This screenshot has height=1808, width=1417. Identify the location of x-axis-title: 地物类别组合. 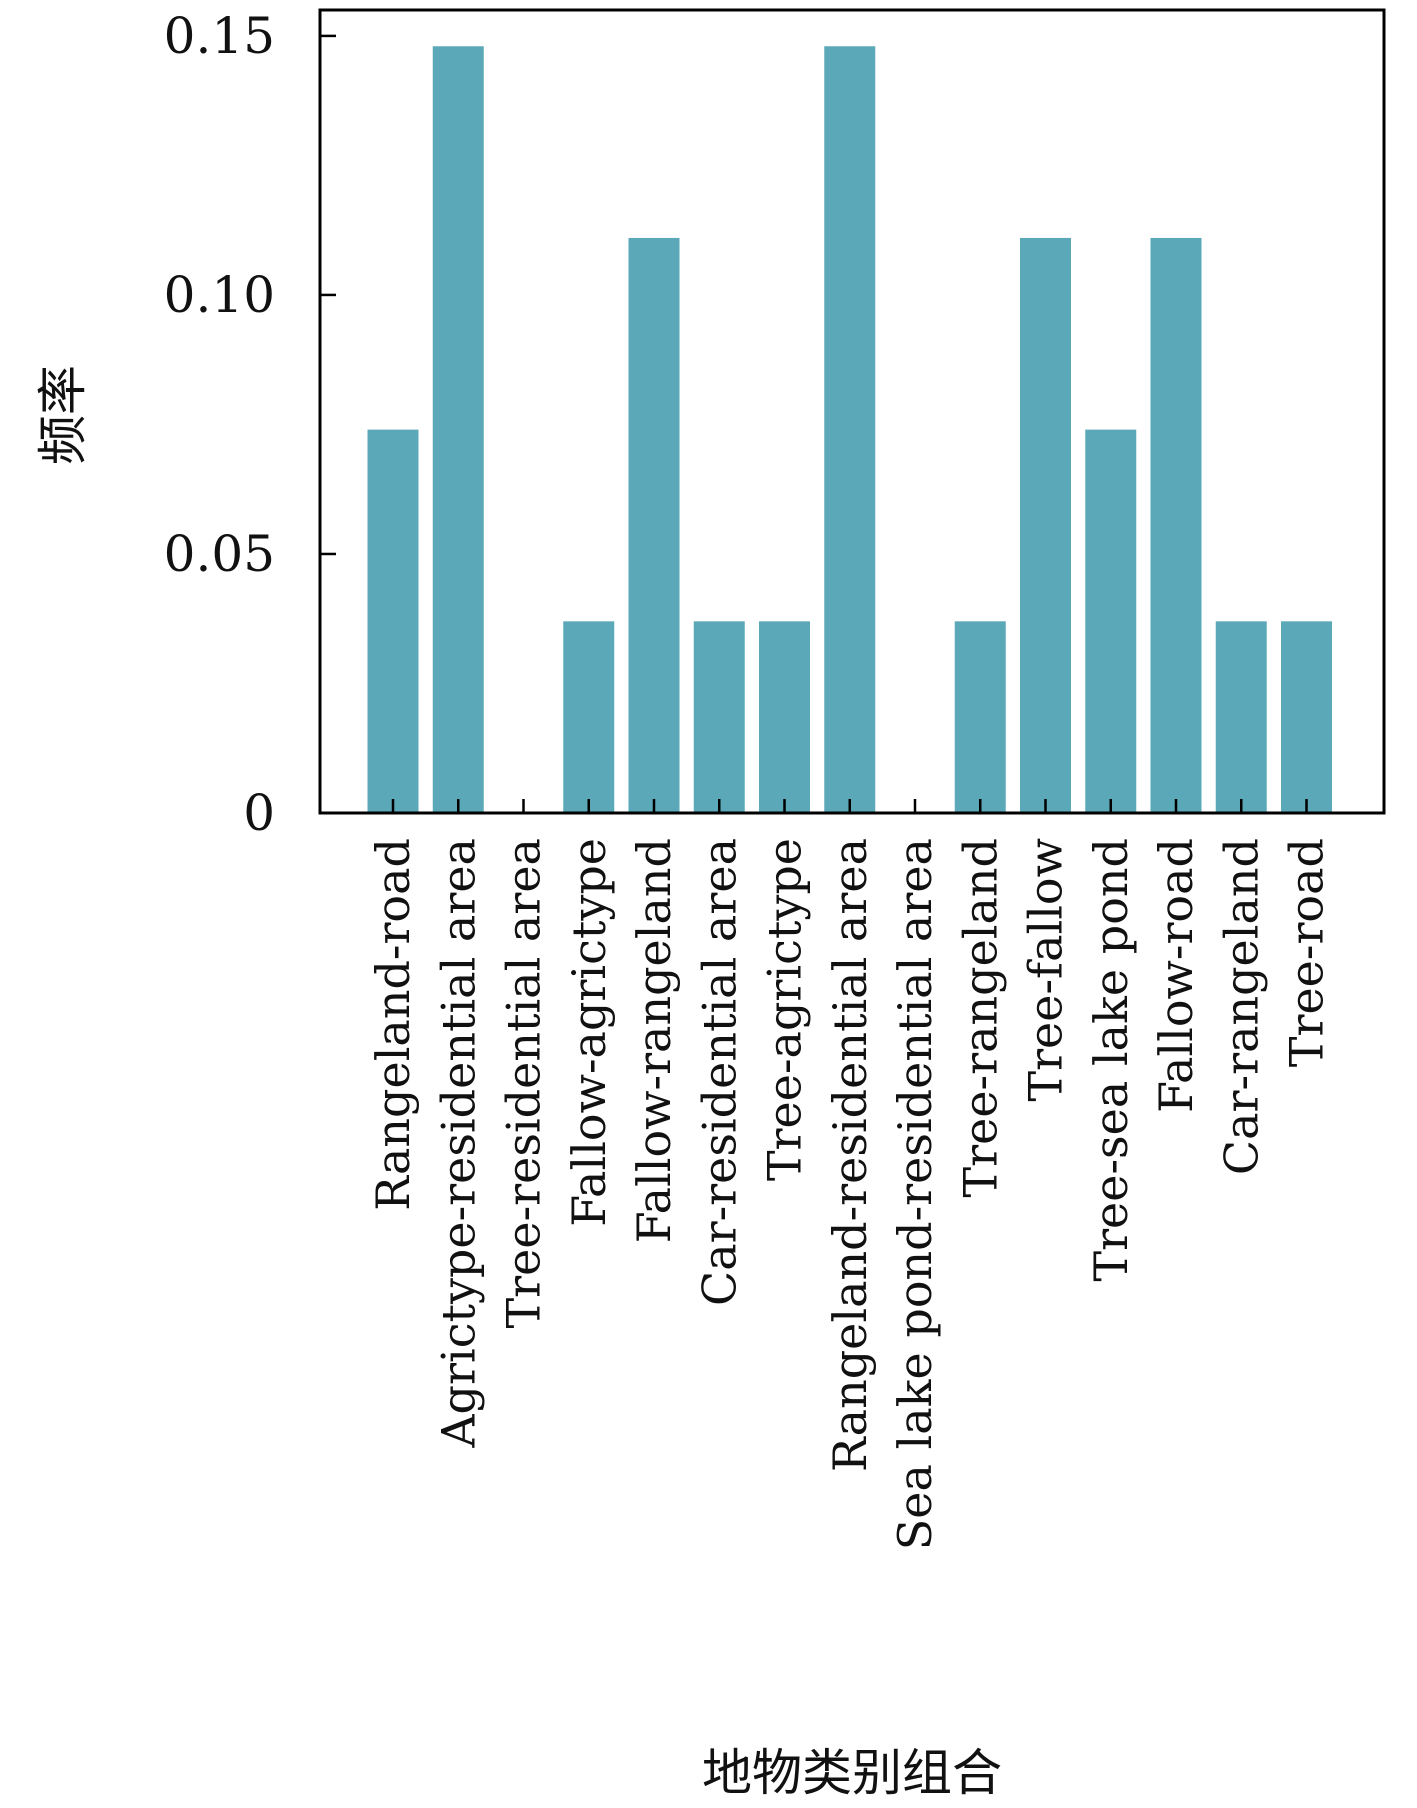
(852, 1773).